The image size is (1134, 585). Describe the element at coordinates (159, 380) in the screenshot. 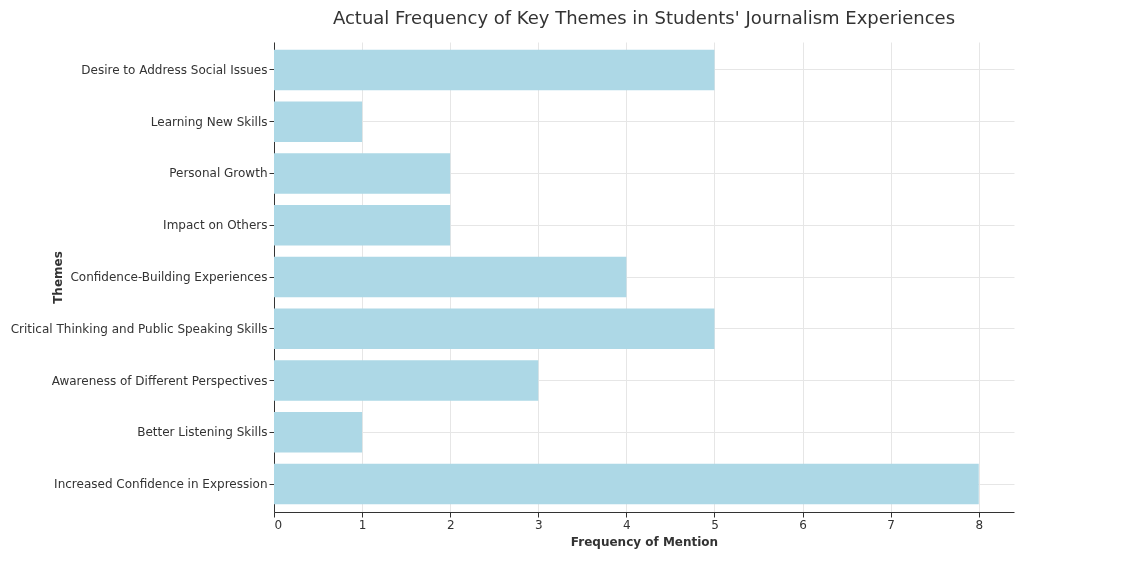

I see `y-tick-label: Awareness of Different Perspectives` at that location.